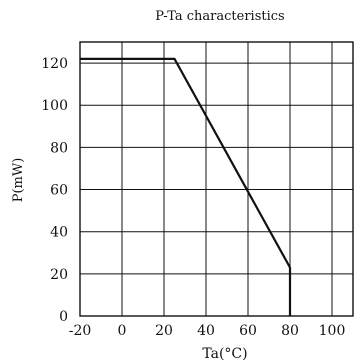 The width and height of the screenshot is (358, 363). Describe the element at coordinates (59, 275) in the screenshot. I see `y-tick-label-1: 20` at that location.